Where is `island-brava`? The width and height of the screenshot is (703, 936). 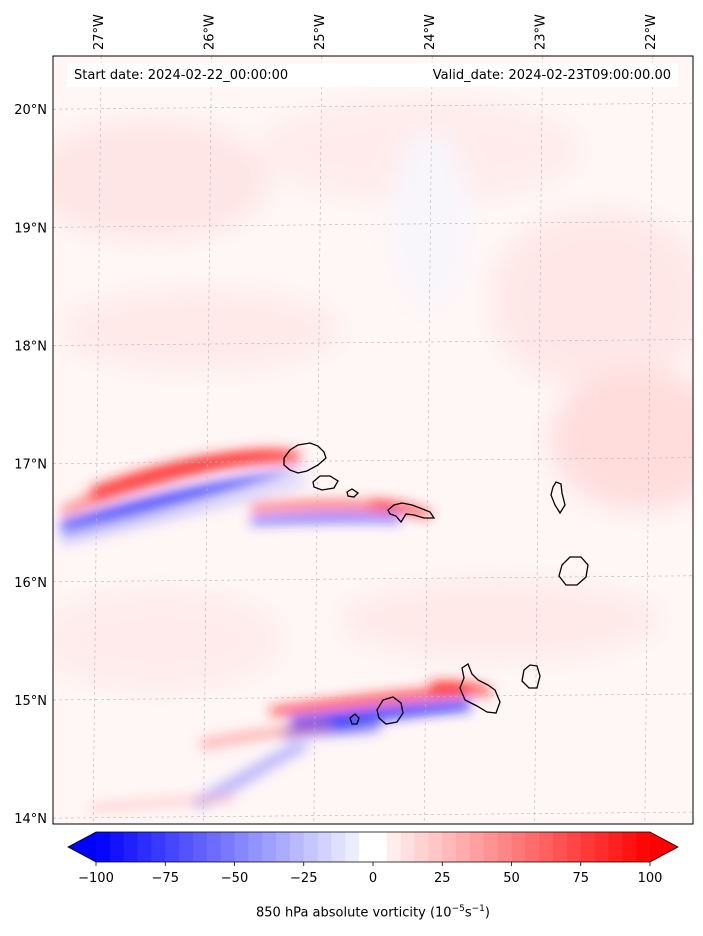 island-brava is located at coordinates (354, 719).